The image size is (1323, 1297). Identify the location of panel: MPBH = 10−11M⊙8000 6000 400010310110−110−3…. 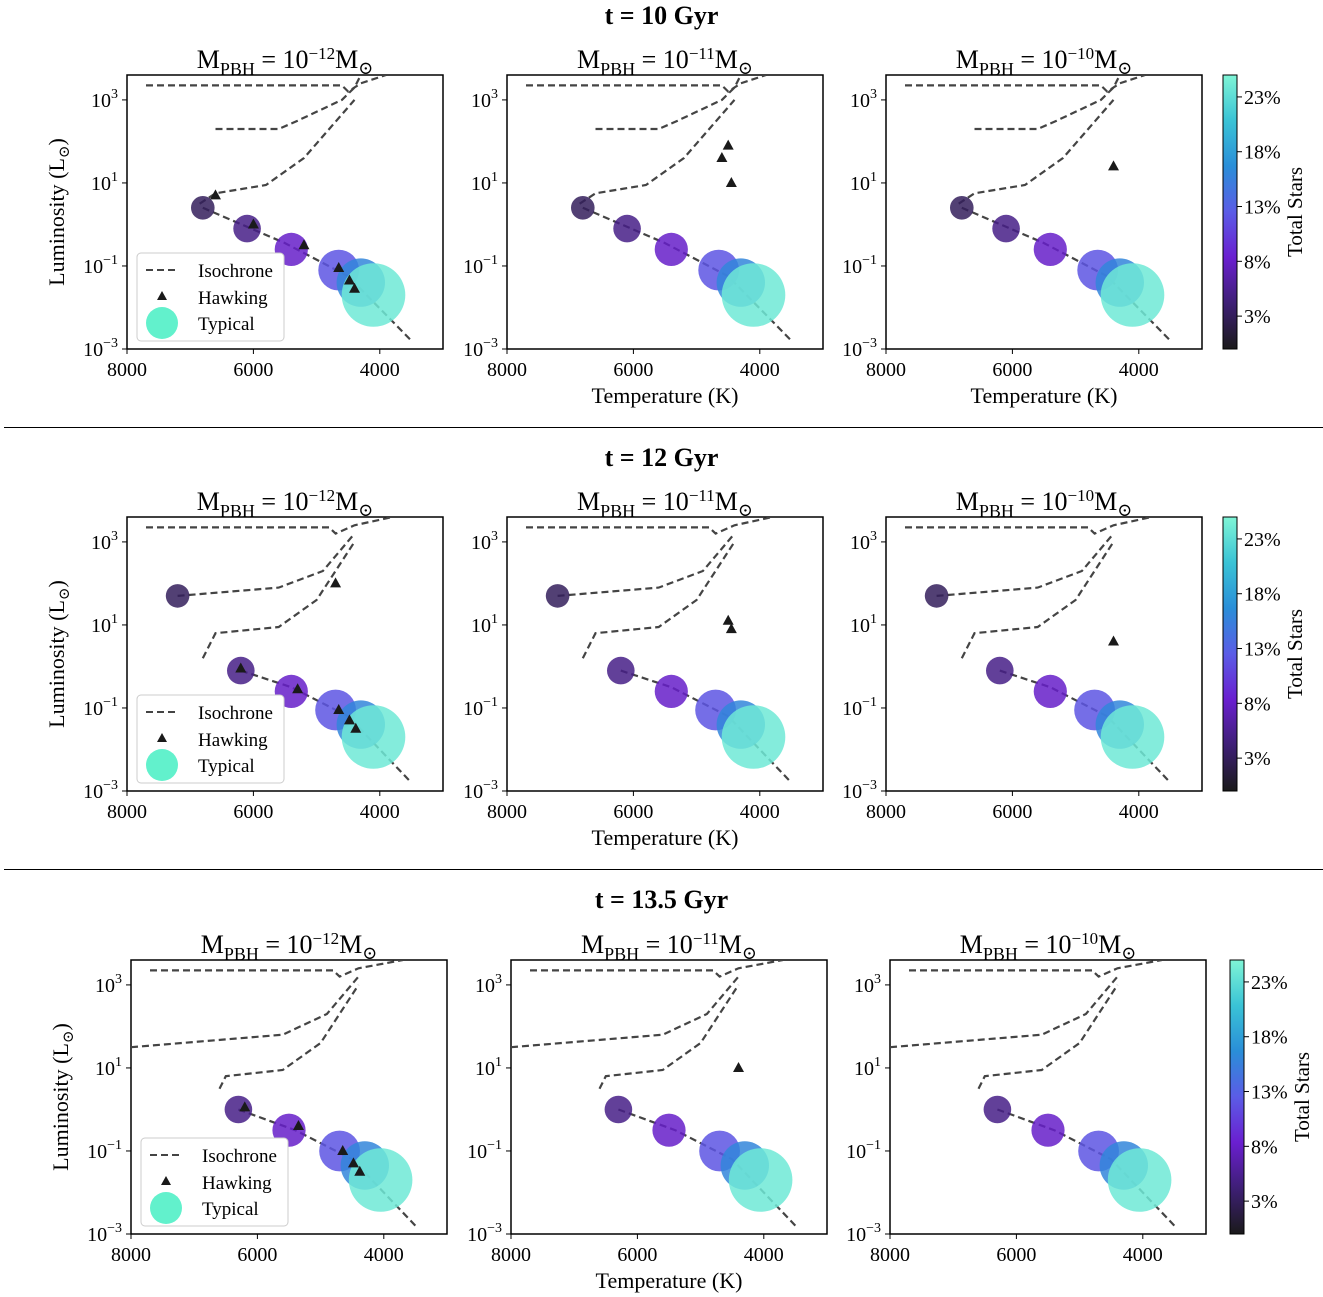
(643, 668).